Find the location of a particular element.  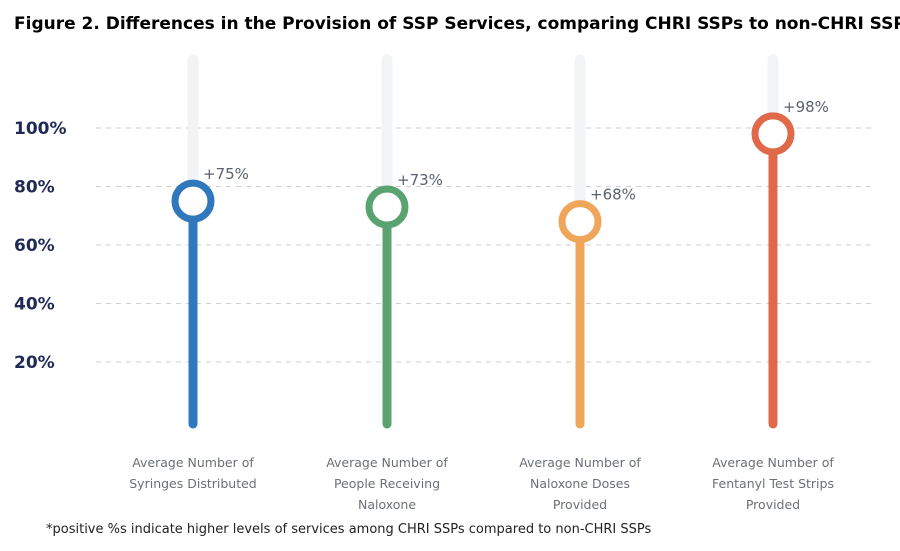

category-label-2-line-0: Average Number of is located at coordinates (580, 462).